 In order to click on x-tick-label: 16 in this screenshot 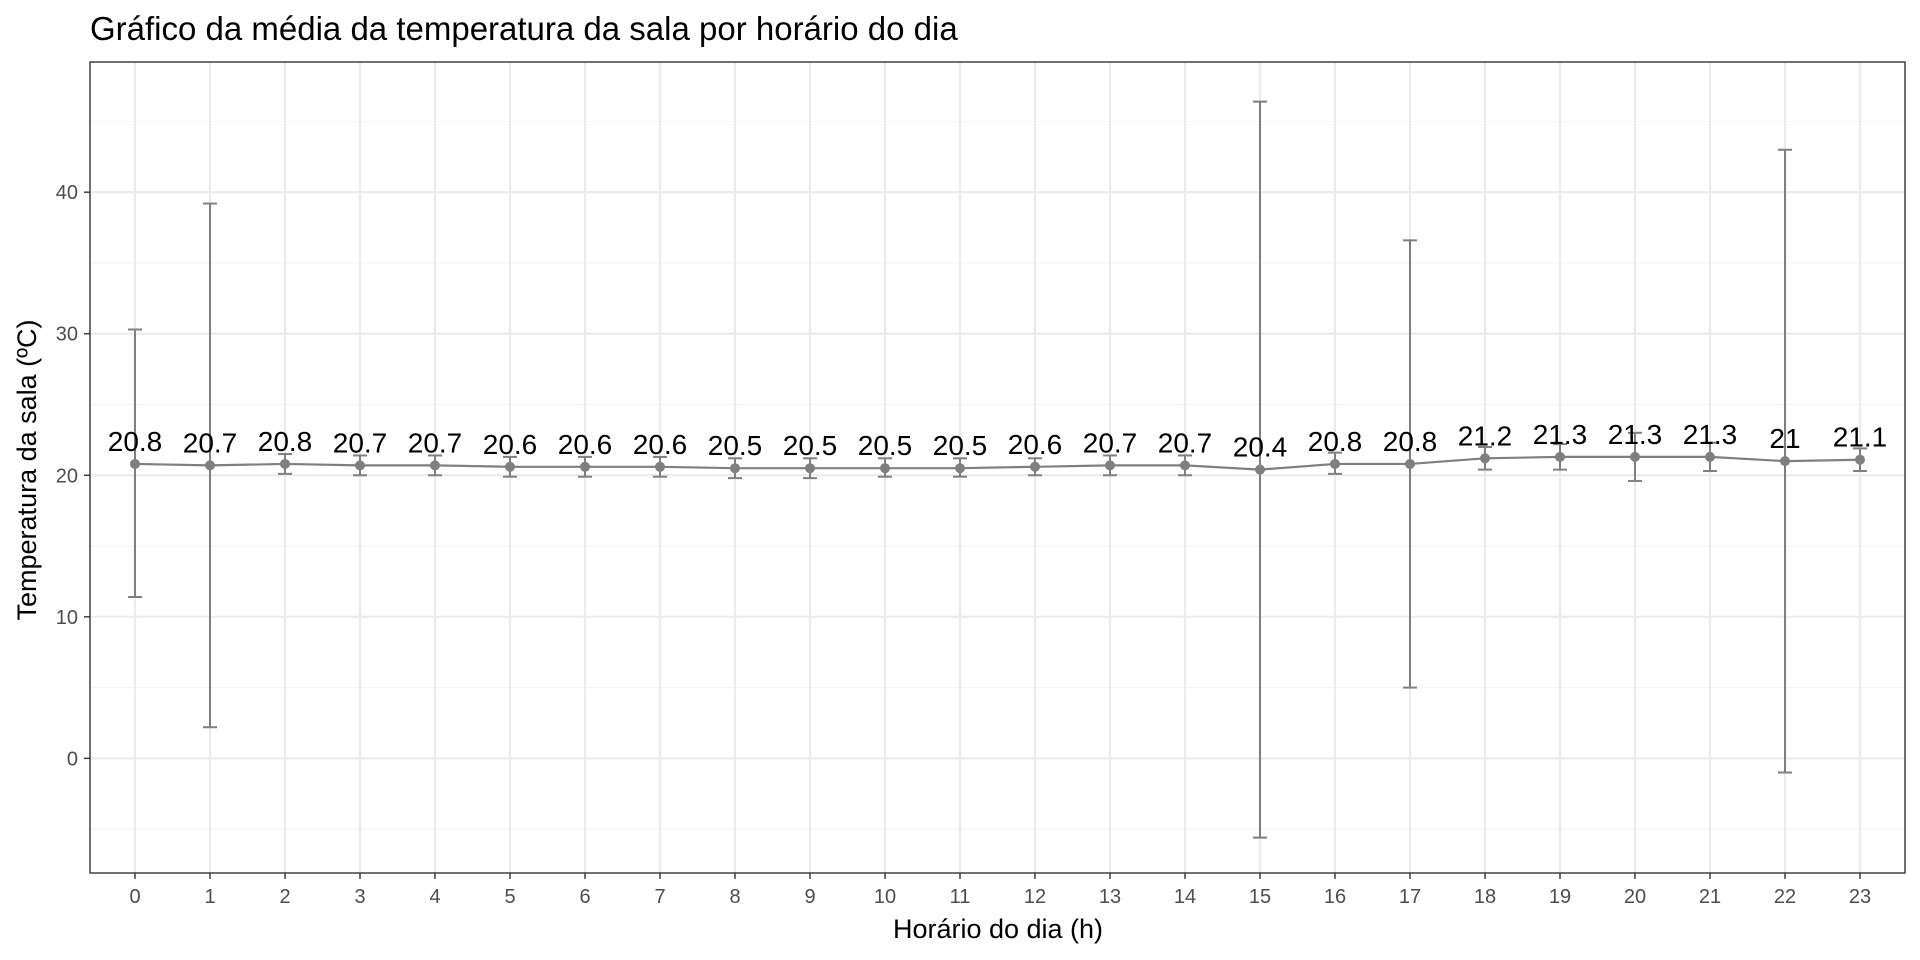, I will do `click(1335, 897)`.